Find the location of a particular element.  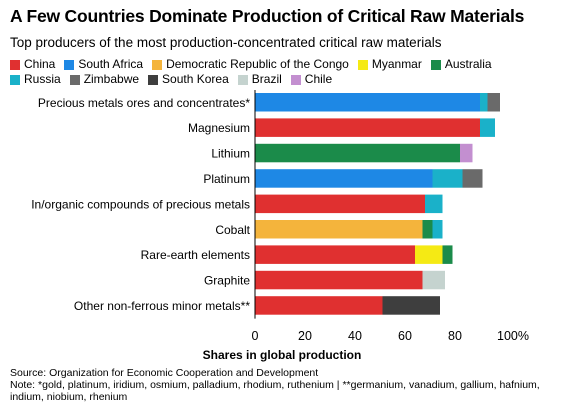

category-label: Magnesium is located at coordinates (219, 128).